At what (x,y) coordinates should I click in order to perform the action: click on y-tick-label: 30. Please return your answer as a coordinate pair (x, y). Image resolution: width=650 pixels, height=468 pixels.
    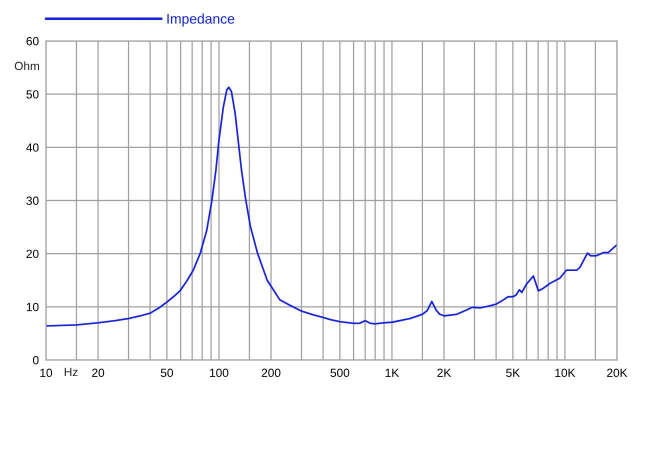
    Looking at the image, I should click on (32, 200).